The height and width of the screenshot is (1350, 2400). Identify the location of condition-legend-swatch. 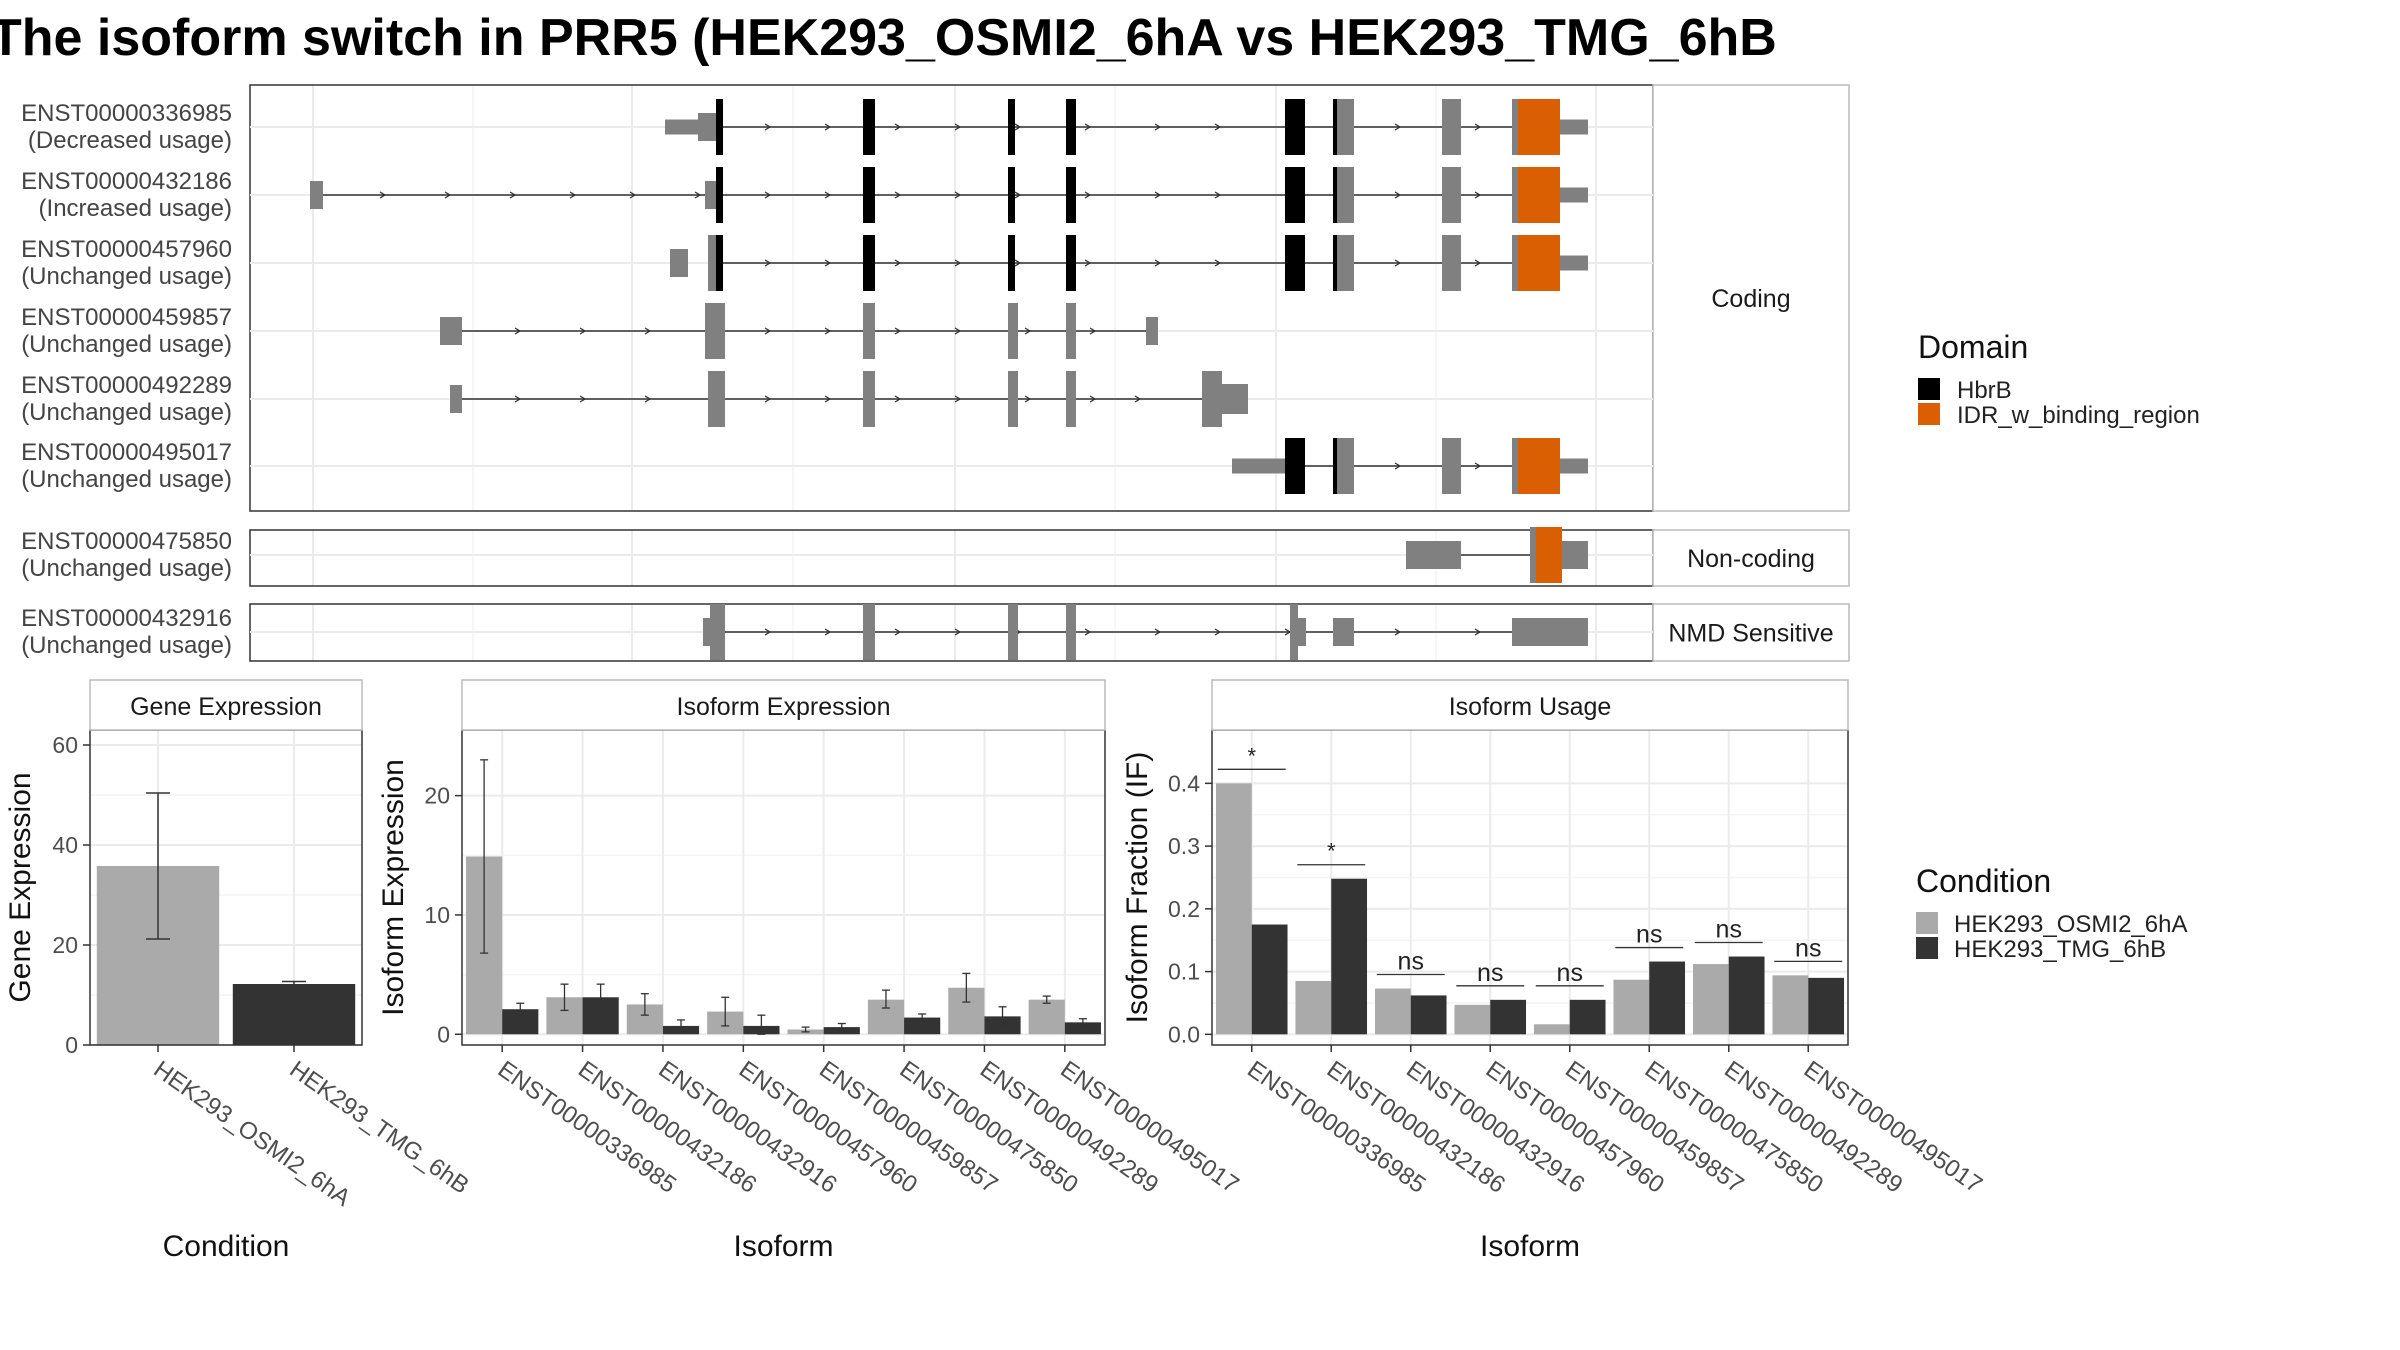
(1927, 948).